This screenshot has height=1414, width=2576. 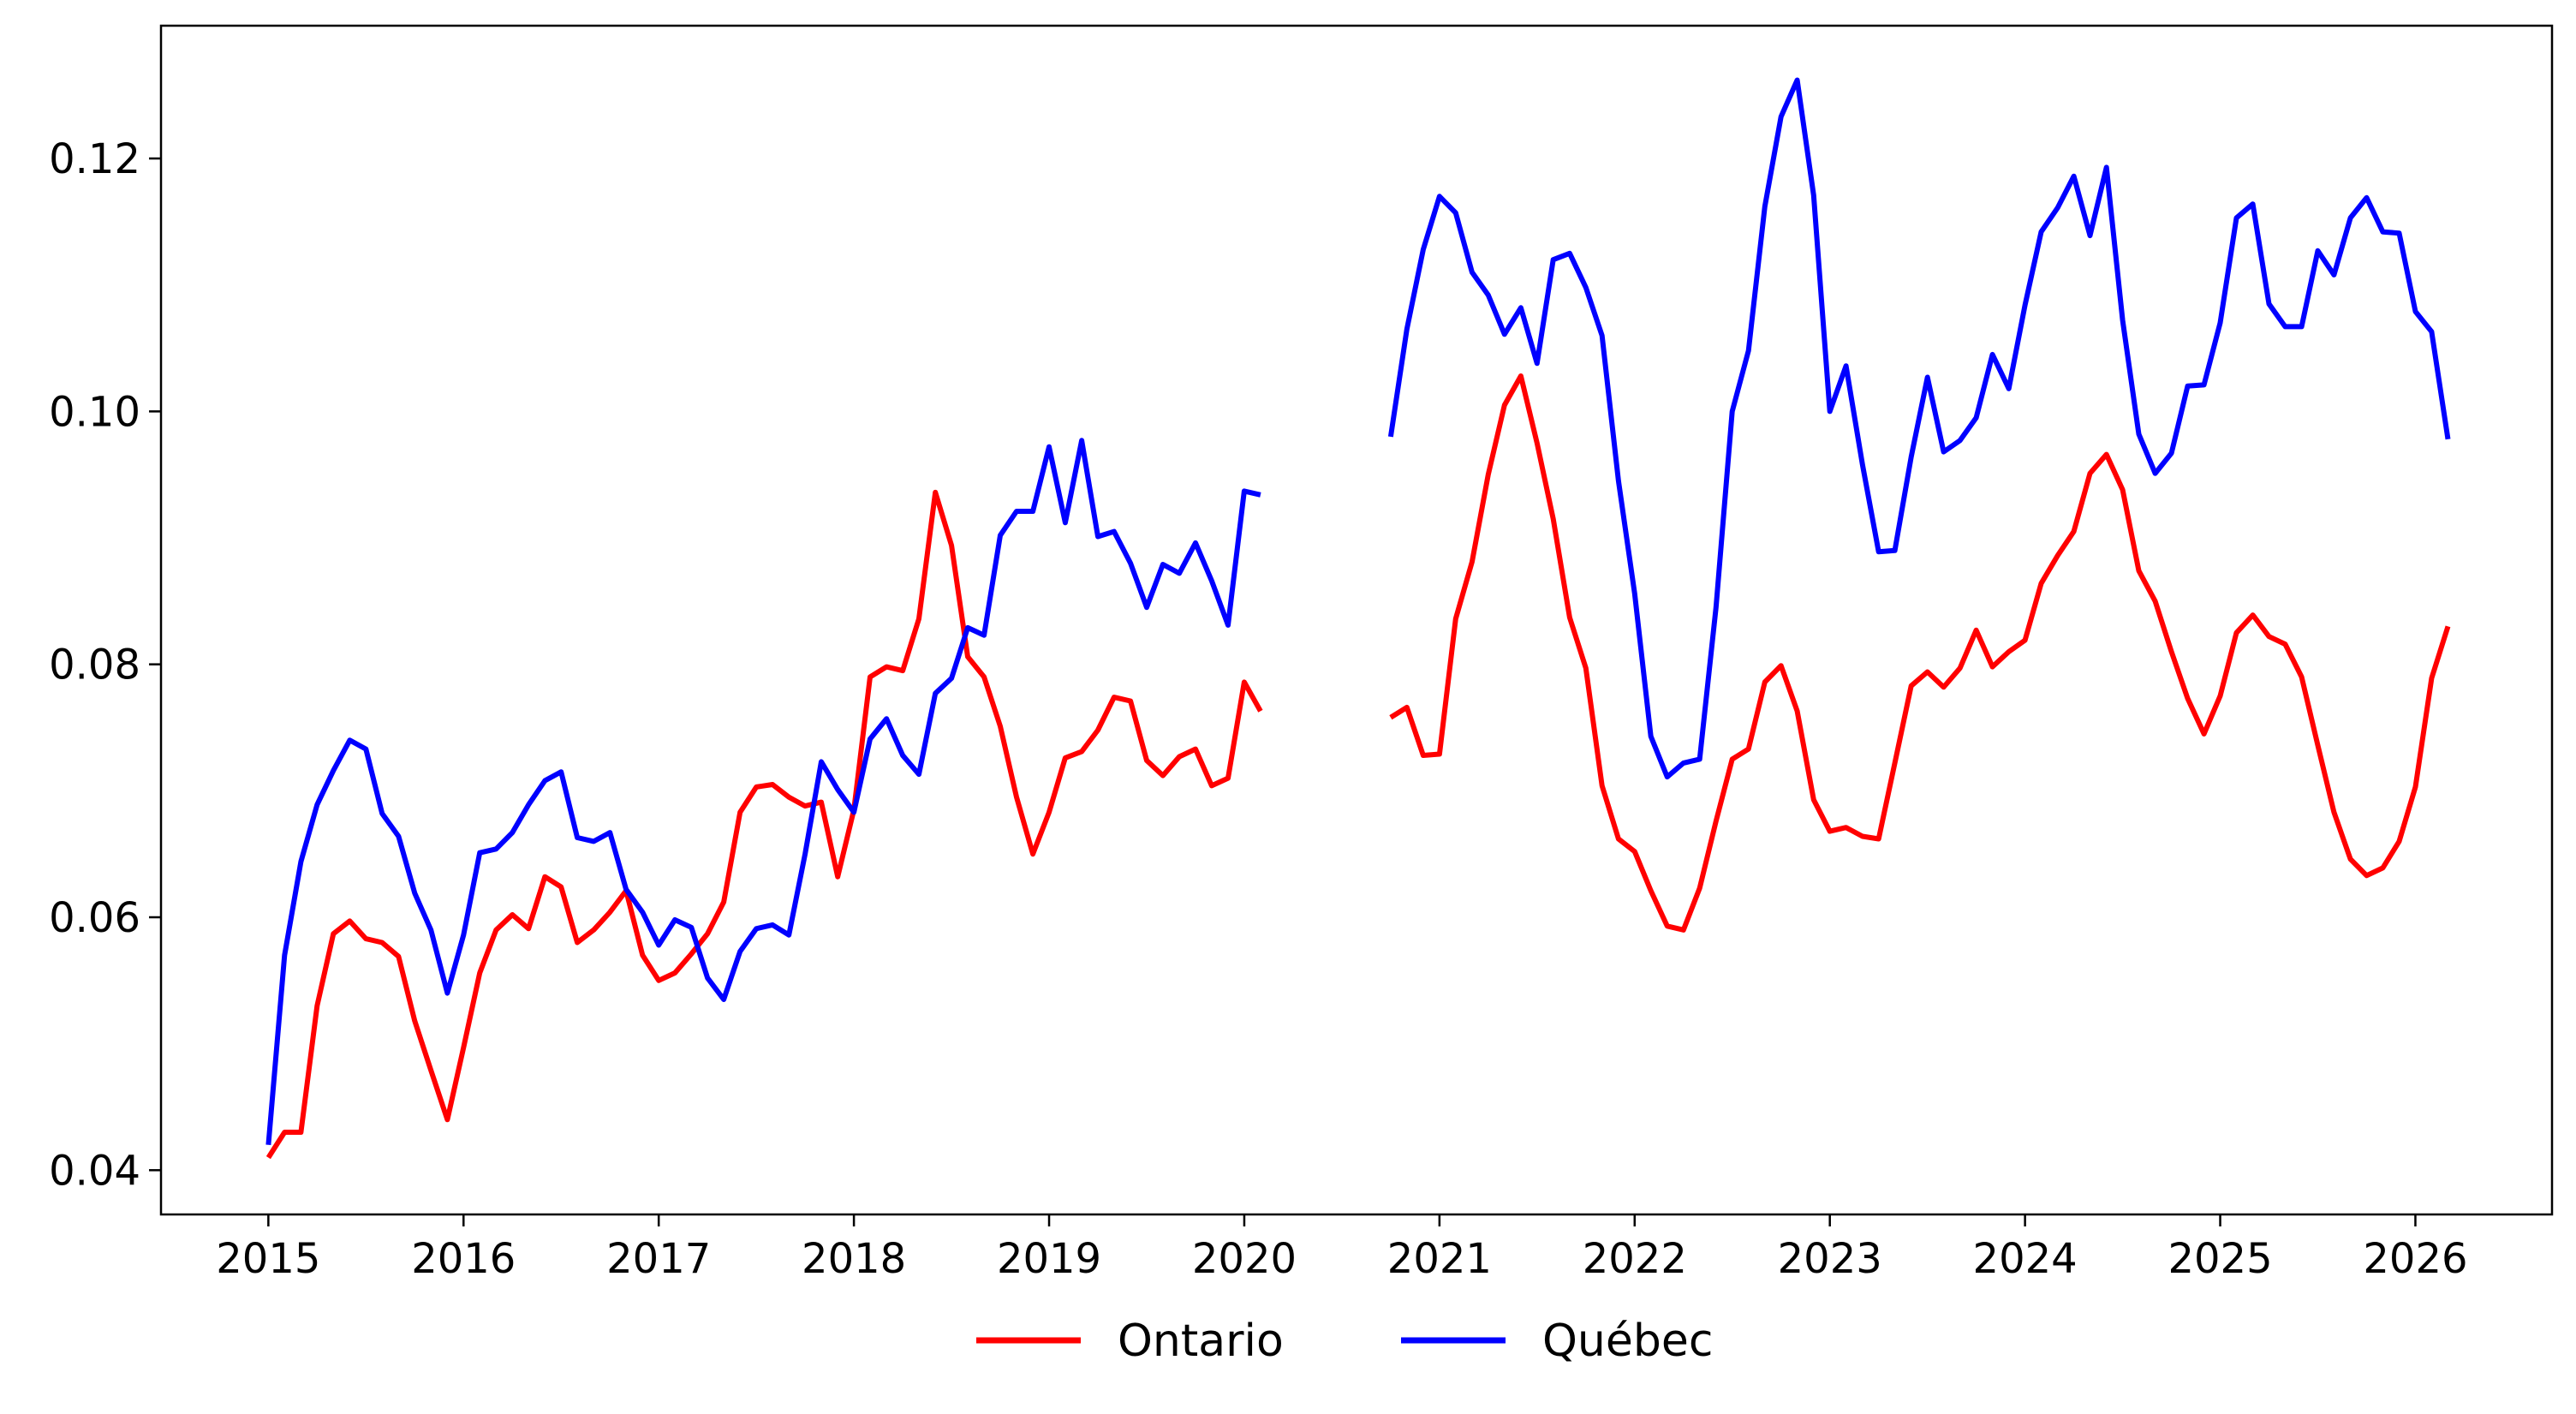 I want to click on x-tick-label: 2022, so click(x=1635, y=1259).